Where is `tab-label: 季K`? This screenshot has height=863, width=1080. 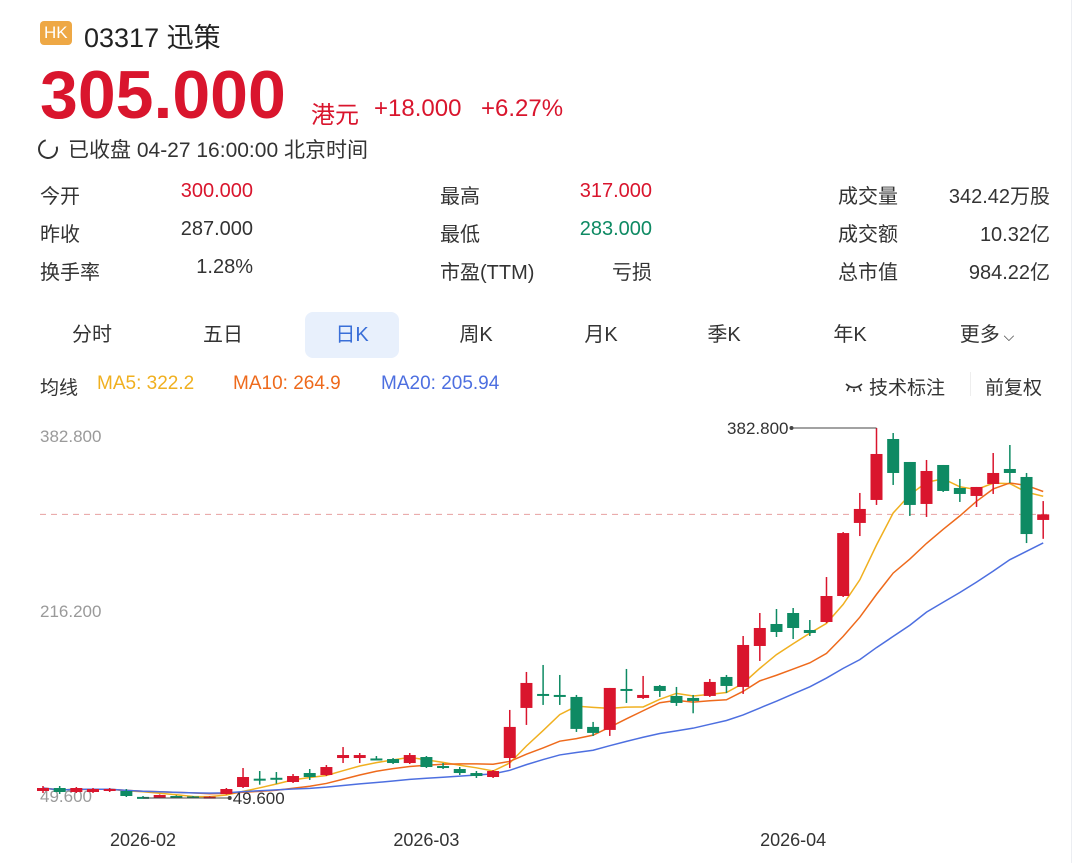 tab-label: 季K is located at coordinates (724, 335).